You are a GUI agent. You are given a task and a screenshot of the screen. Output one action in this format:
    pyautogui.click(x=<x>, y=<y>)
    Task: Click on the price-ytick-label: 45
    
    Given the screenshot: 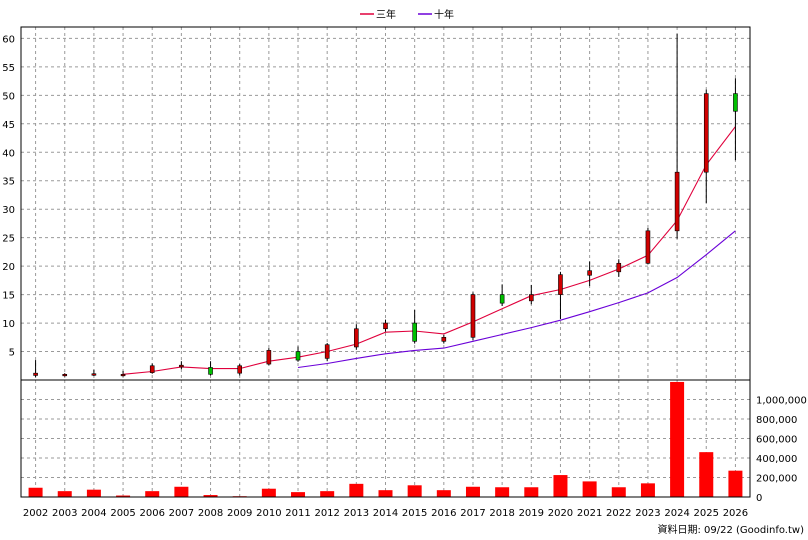 What is the action you would take?
    pyautogui.click(x=8, y=125)
    